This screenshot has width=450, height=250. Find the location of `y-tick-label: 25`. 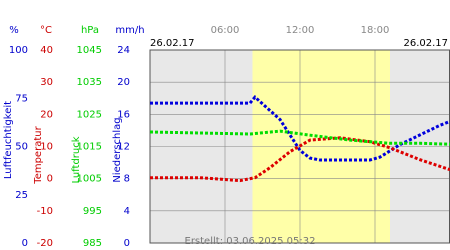

y-tick-label: 25 is located at coordinates (21, 195).